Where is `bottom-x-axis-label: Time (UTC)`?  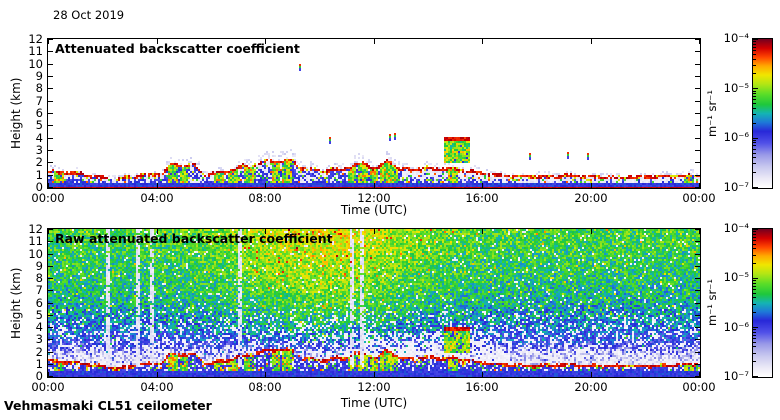 bottom-x-axis-label: Time (UTC) is located at coordinates (374, 403).